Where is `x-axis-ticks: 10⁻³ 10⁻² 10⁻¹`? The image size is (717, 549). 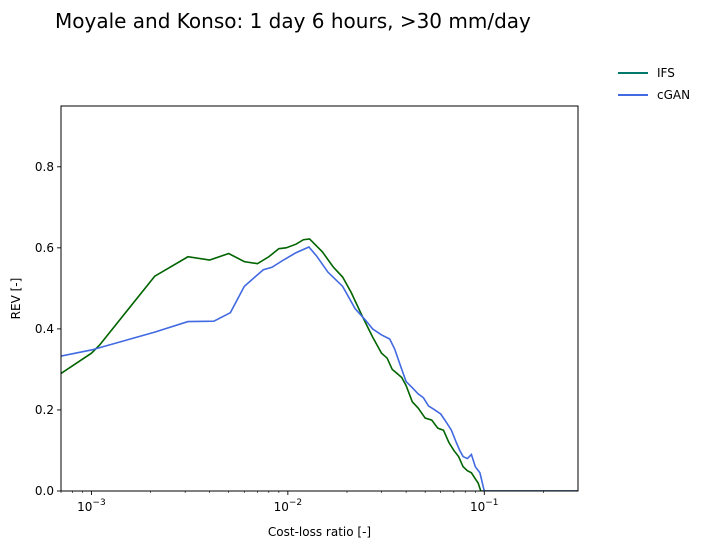
x-axis-ticks: 10⁻³ 10⁻² 10⁻¹ is located at coordinates (302, 502).